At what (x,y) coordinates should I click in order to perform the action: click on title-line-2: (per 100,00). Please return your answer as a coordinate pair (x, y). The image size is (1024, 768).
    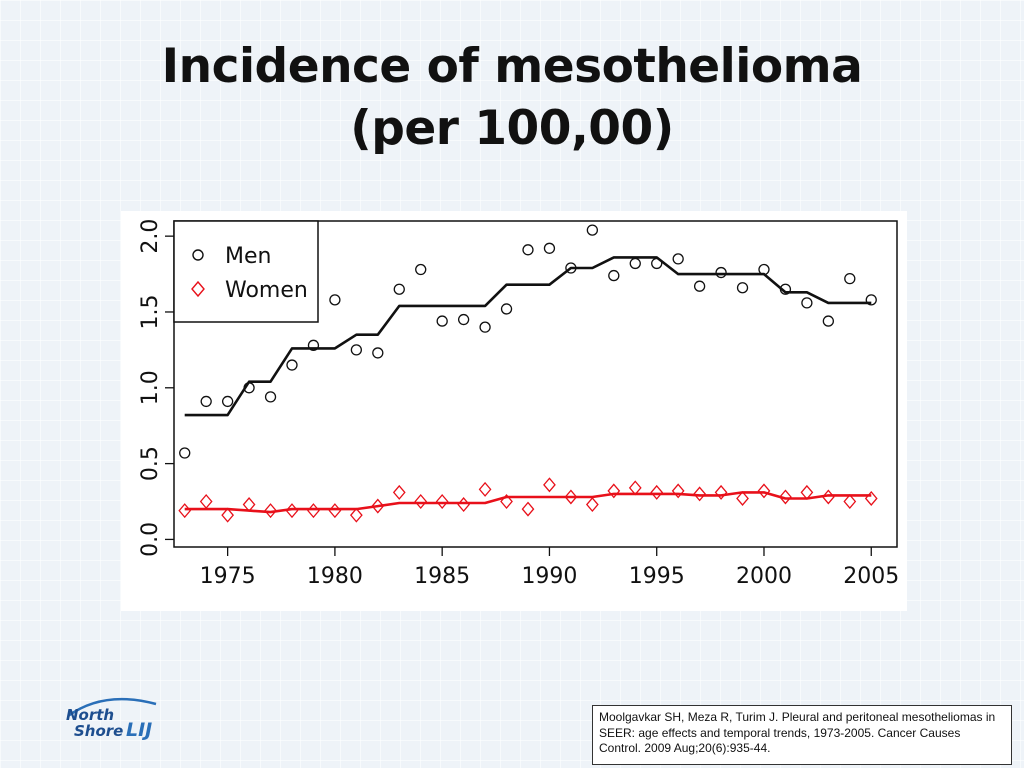
    Looking at the image, I should click on (512, 128).